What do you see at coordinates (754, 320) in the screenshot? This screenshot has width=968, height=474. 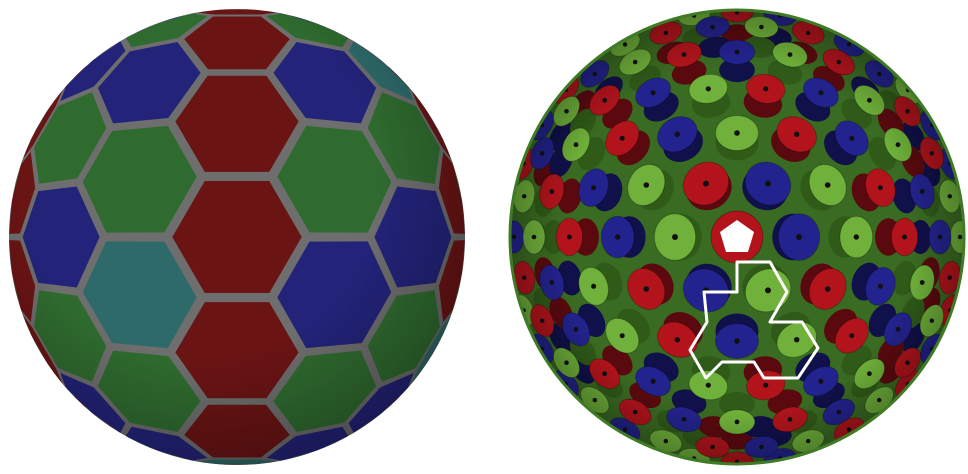 I see `cluster-outline` at bounding box center [754, 320].